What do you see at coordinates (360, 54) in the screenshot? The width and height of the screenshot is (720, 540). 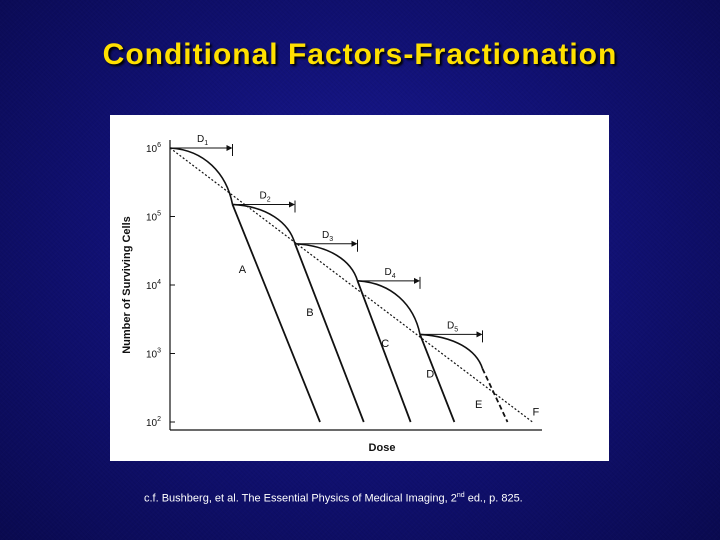 I see `slide-title: Conditional Factors-Fractionation` at bounding box center [360, 54].